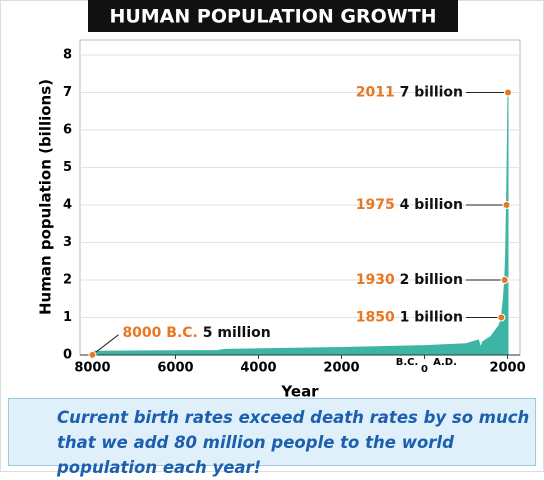 The image size is (544, 480). Describe the element at coordinates (105, 345) in the screenshot. I see `leader-line` at that location.